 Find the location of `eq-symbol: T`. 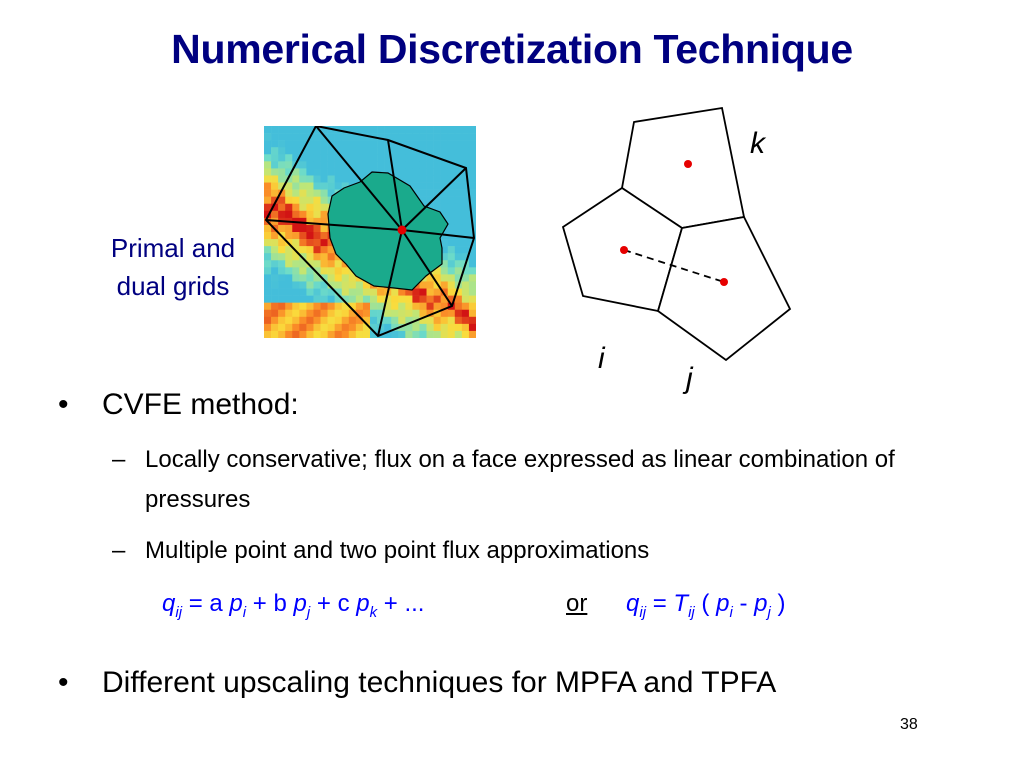

eq-symbol: T is located at coordinates (681, 603).